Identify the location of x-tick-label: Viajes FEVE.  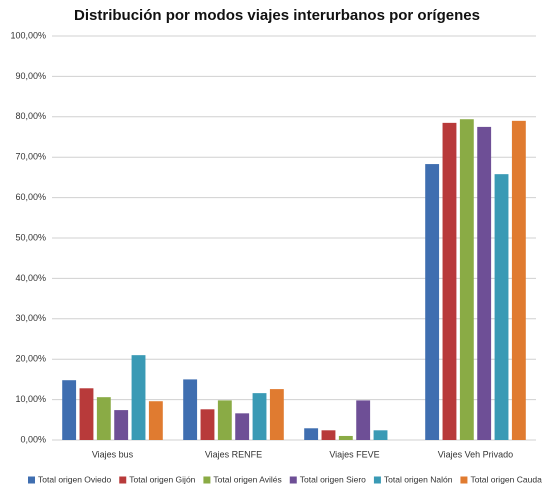
(354, 454).